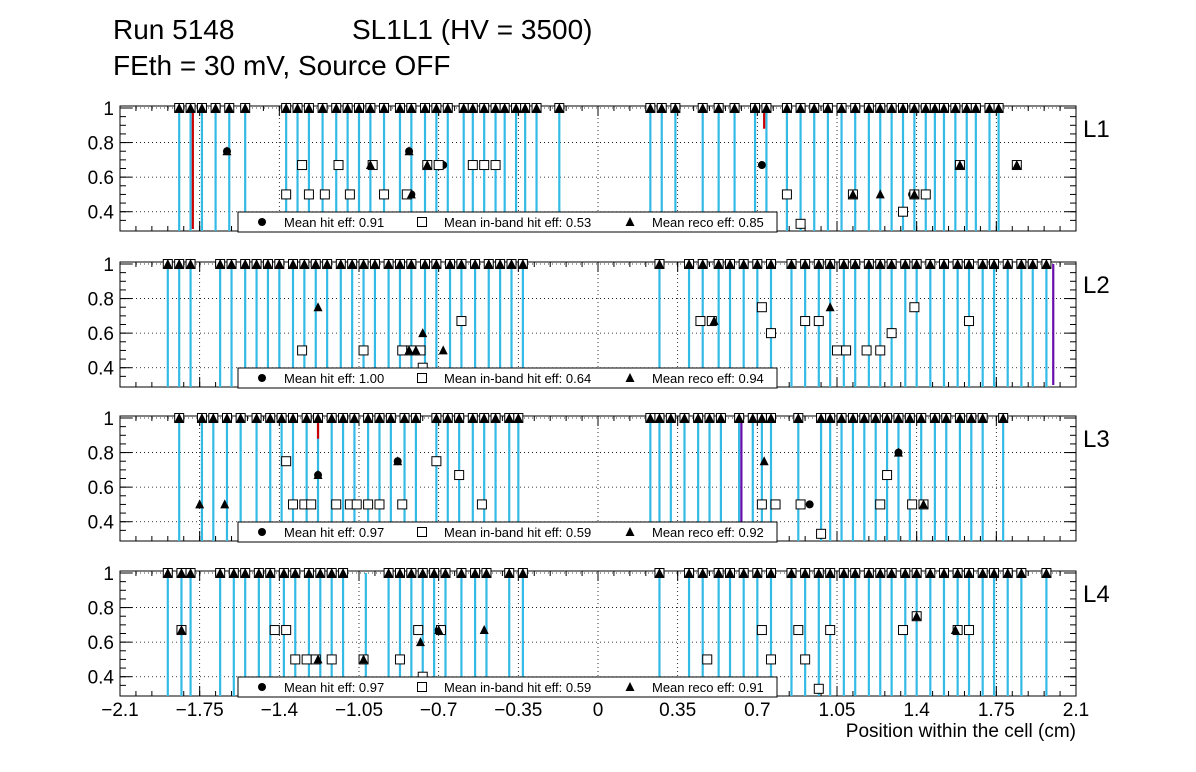 This screenshot has width=1196, height=772. Describe the element at coordinates (518, 710) in the screenshot. I see `x-tick-label: −0.35` at that location.